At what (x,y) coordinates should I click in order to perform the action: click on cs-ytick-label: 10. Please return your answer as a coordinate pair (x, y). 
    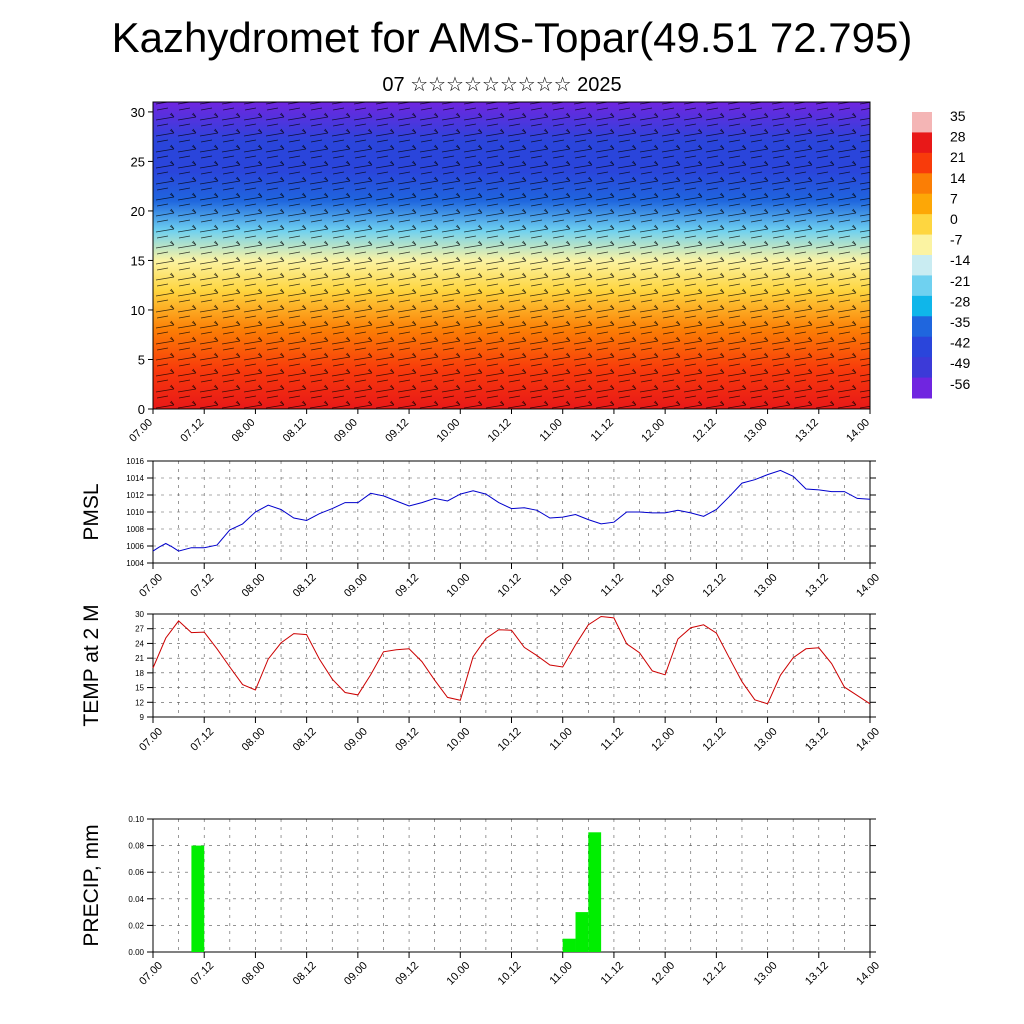
    Looking at the image, I should click on (138, 310).